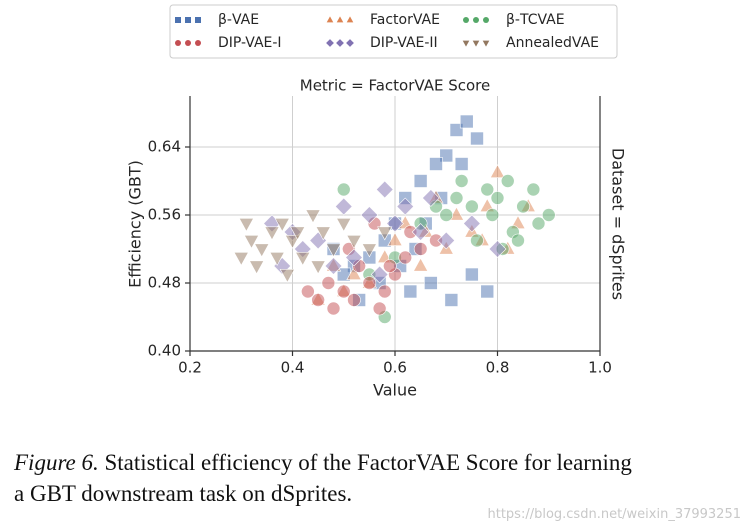  I want to click on legend-label: FactorVAE, so click(405, 20).